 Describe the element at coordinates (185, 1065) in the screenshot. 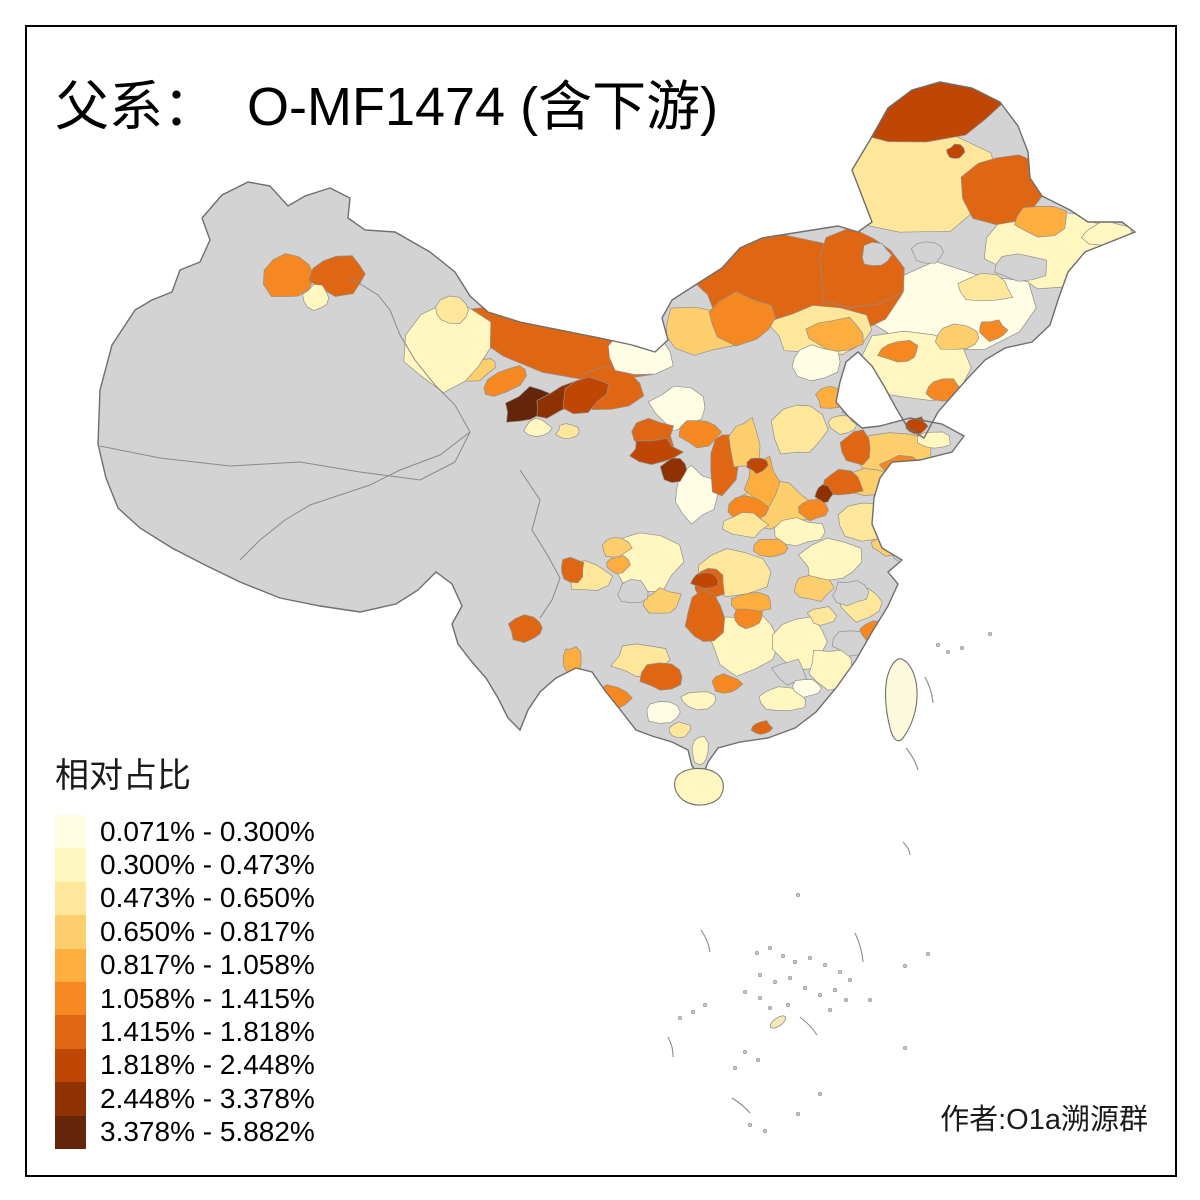

I see `legend-entry: 1.818% - 2.448%` at that location.